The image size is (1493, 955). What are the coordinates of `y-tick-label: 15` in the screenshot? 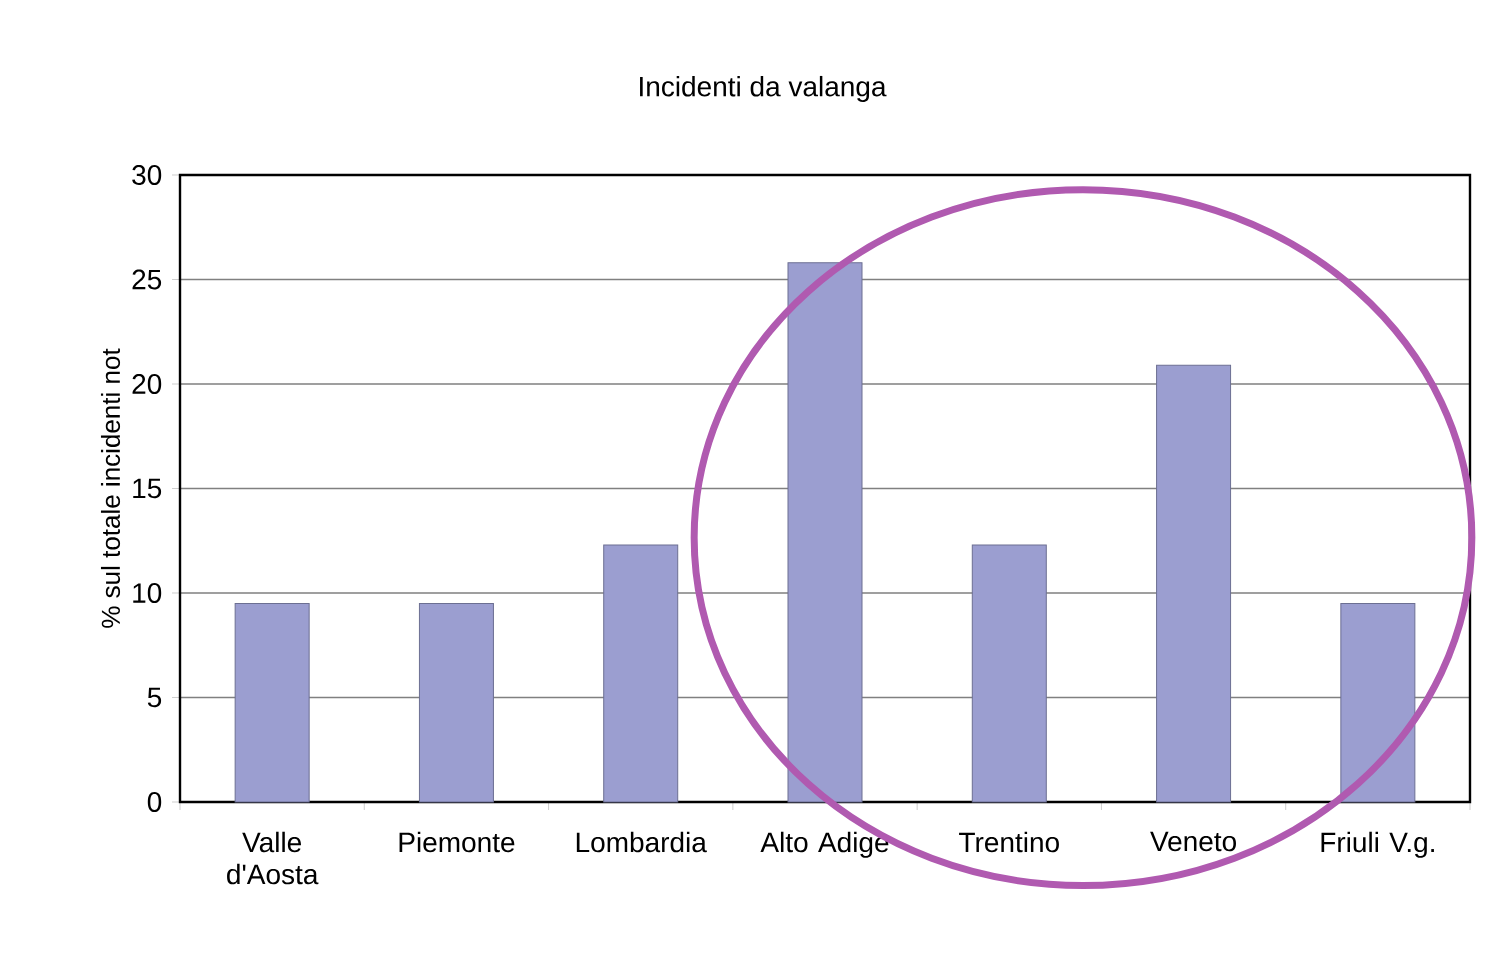 It's located at (147, 488).